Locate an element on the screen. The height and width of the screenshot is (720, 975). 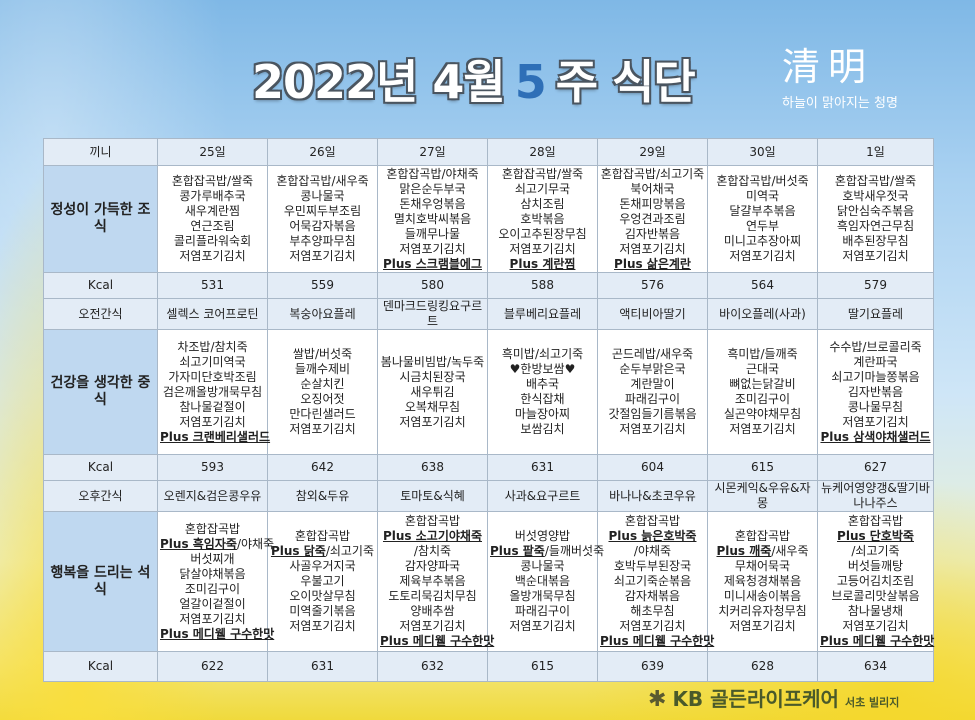
lunch-kcal-row: Kcal 593 642 638 631 604 615 627 is located at coordinates (488, 467).